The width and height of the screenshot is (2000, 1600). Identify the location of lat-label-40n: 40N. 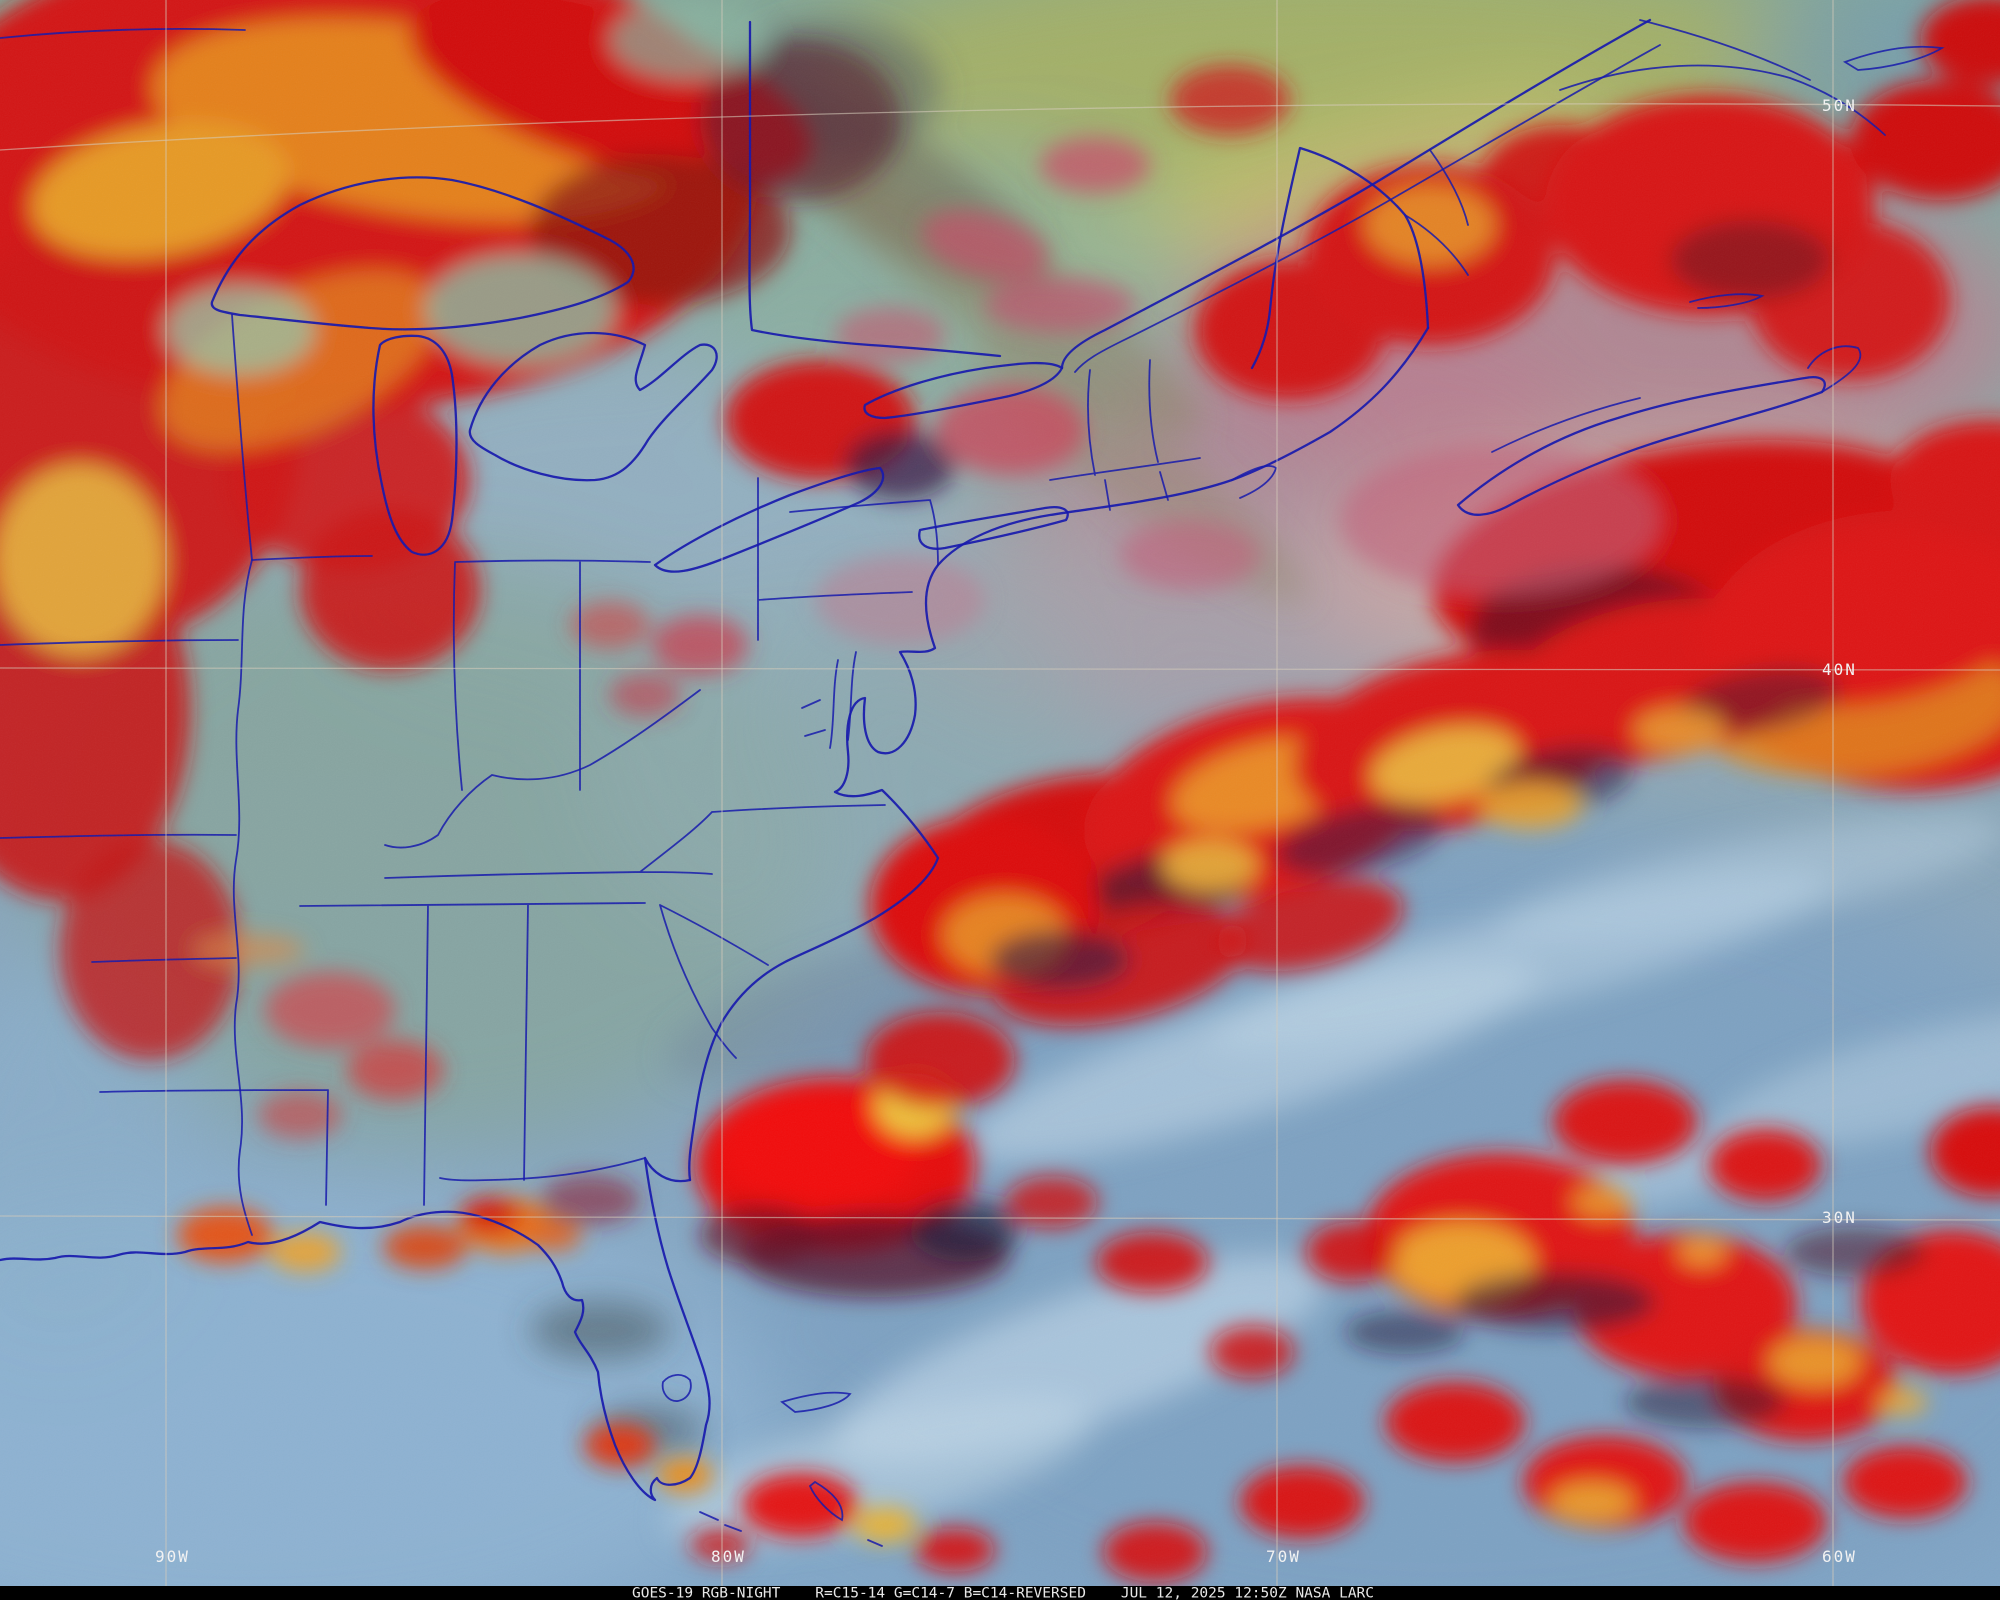
(1839, 669).